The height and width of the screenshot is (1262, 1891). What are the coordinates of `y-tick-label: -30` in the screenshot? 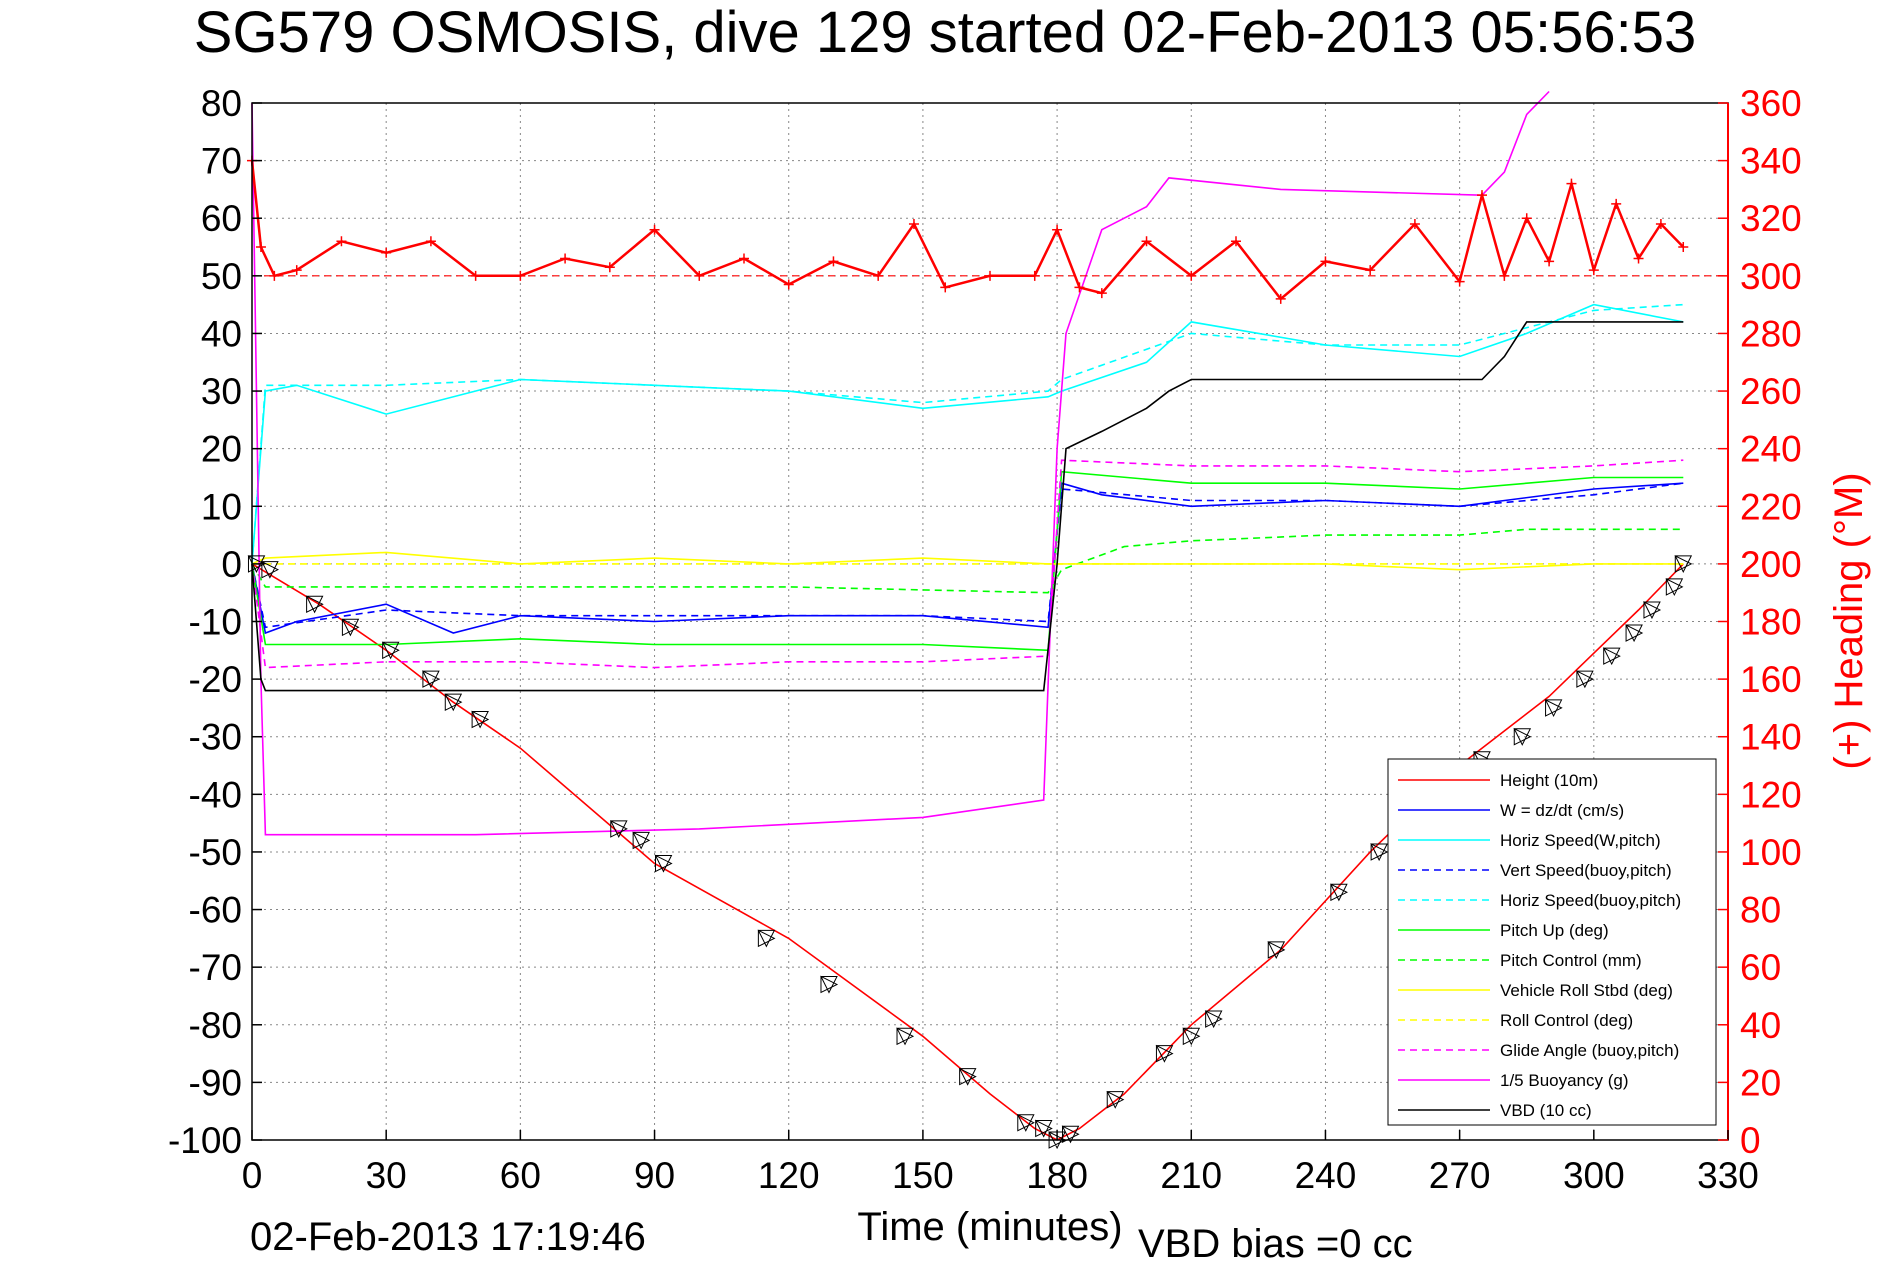 It's located at (215, 737).